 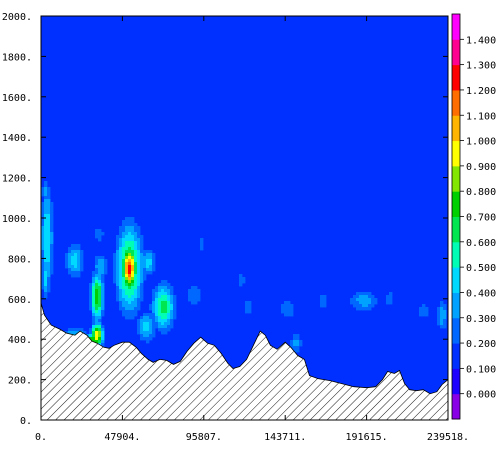 I want to click on colorbar-label: 0.500, so click(x=481, y=268).